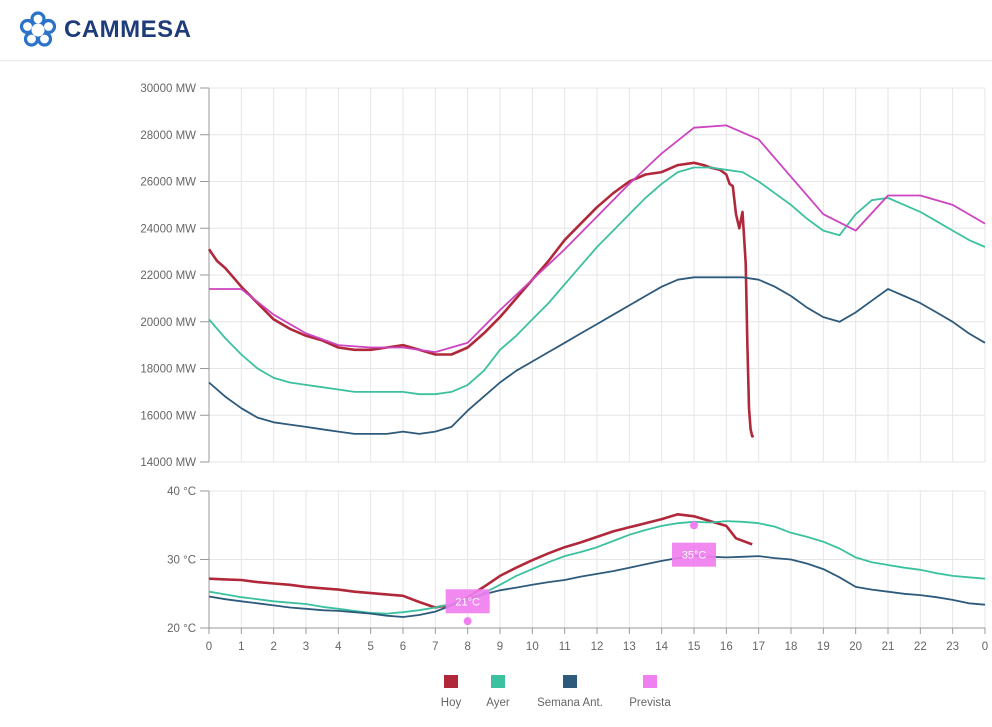  What do you see at coordinates (570, 681) in the screenshot?
I see `legend-swatch-semana-ant` at bounding box center [570, 681].